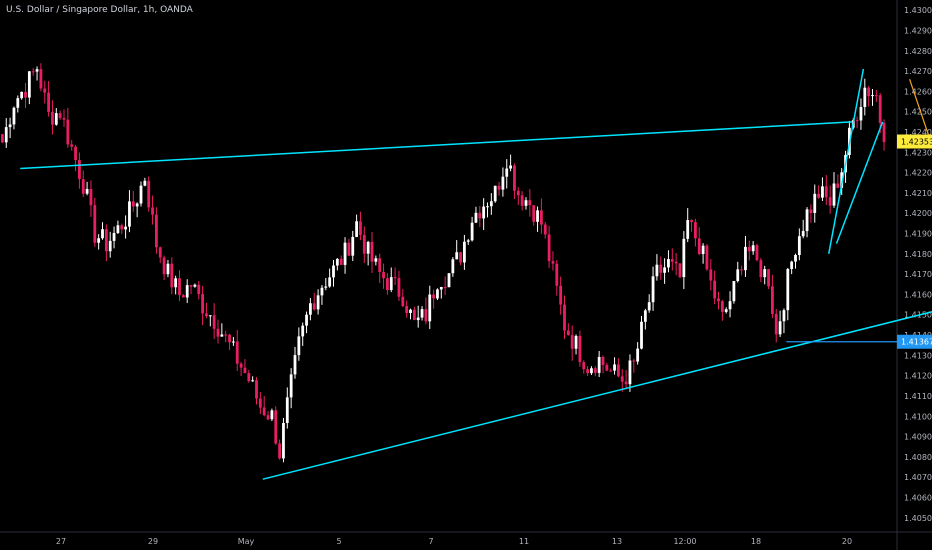  Describe the element at coordinates (918, 477) in the screenshot. I see `y-tick-label: 1.40700` at that location.